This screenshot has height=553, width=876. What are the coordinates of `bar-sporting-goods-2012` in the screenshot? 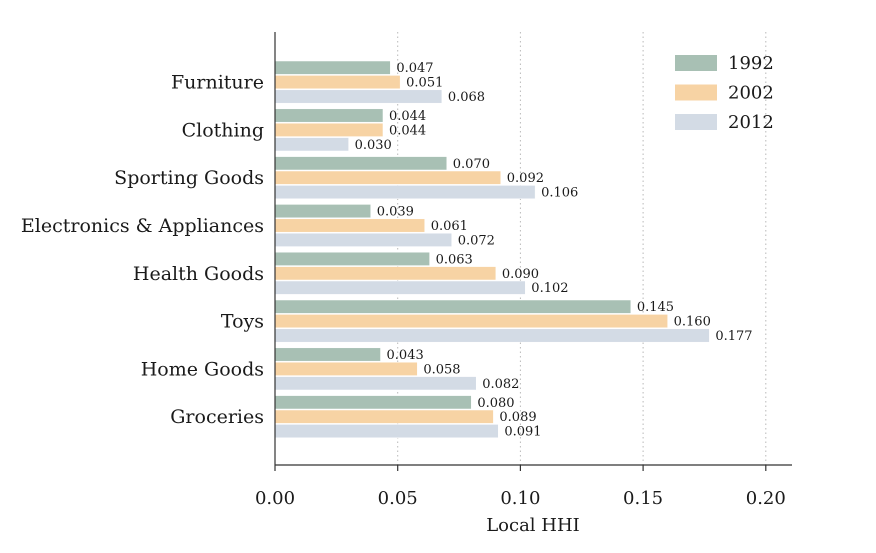 It's located at (405, 192).